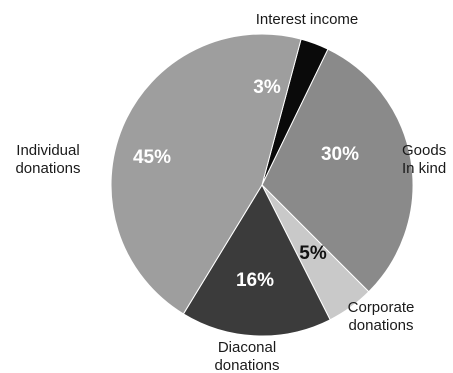  I want to click on category-label-0: Interest income, so click(307, 19).